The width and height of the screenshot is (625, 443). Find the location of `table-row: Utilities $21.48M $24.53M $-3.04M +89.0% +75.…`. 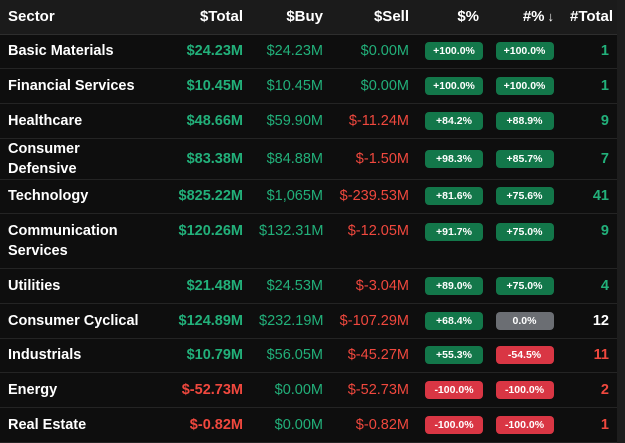

table-row: Utilities $21.48M $24.53M $-3.04M +89.0% +75.… is located at coordinates (308, 286).